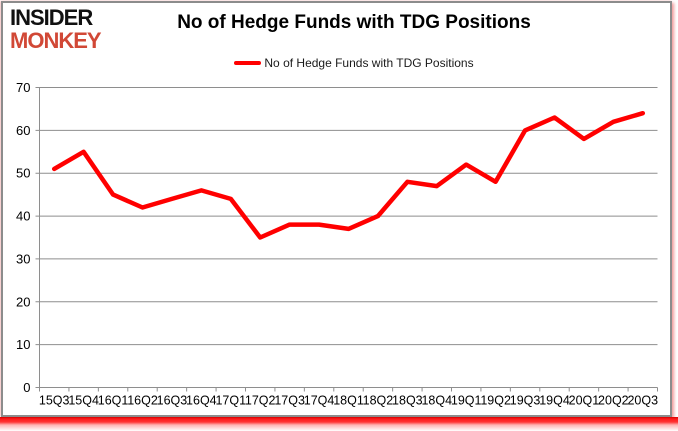  I want to click on svg-text: 17Q3, so click(289, 401).